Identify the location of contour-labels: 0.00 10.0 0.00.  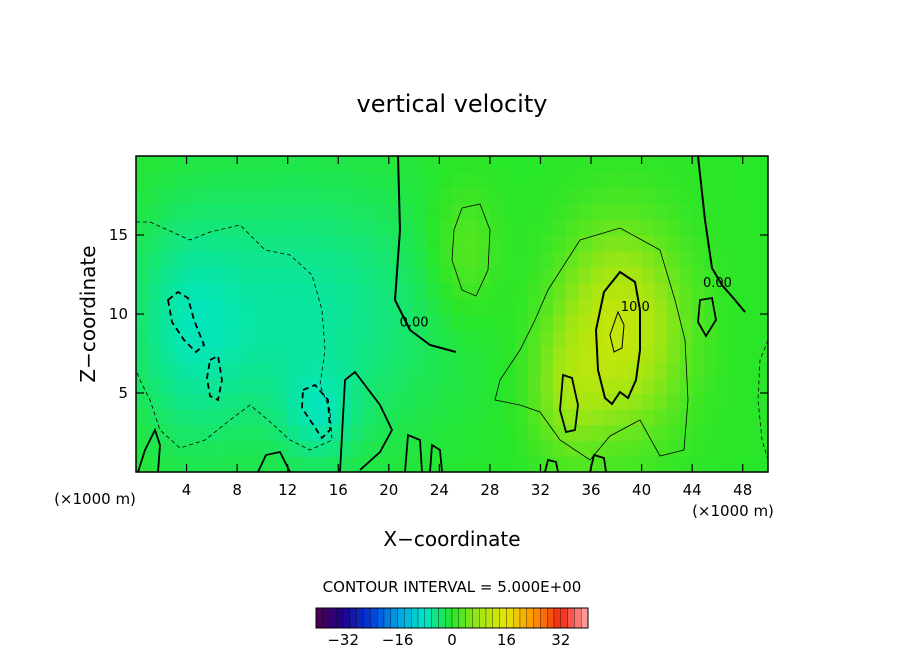
(566, 303).